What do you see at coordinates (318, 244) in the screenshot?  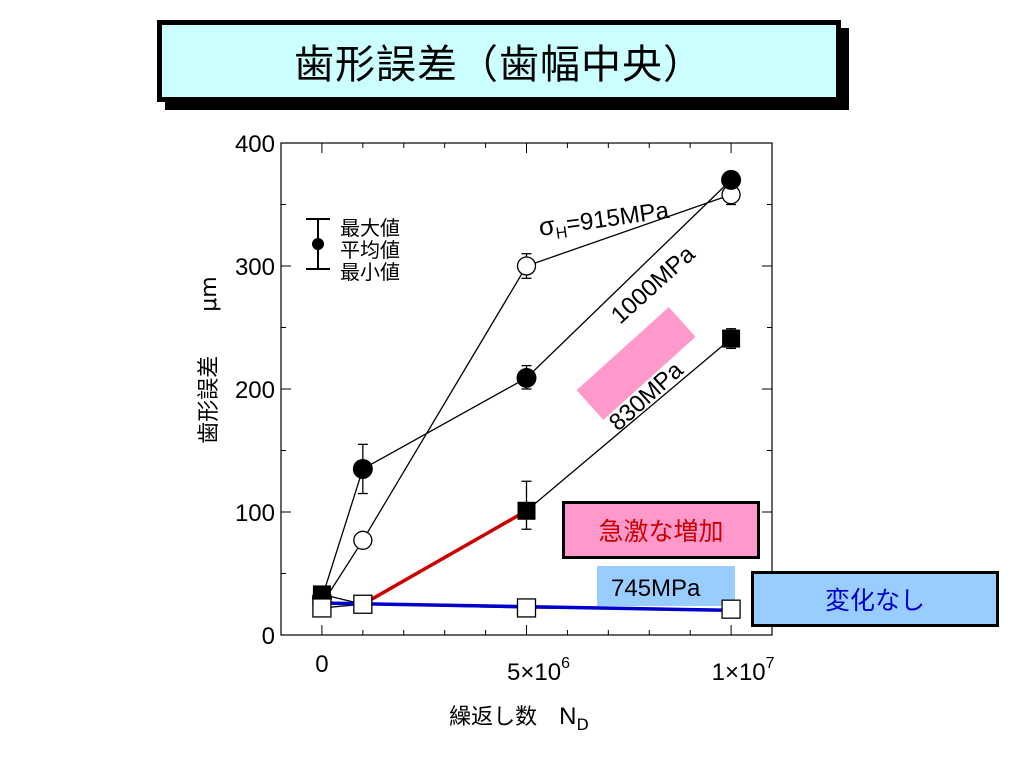 I see `legend-marker` at bounding box center [318, 244].